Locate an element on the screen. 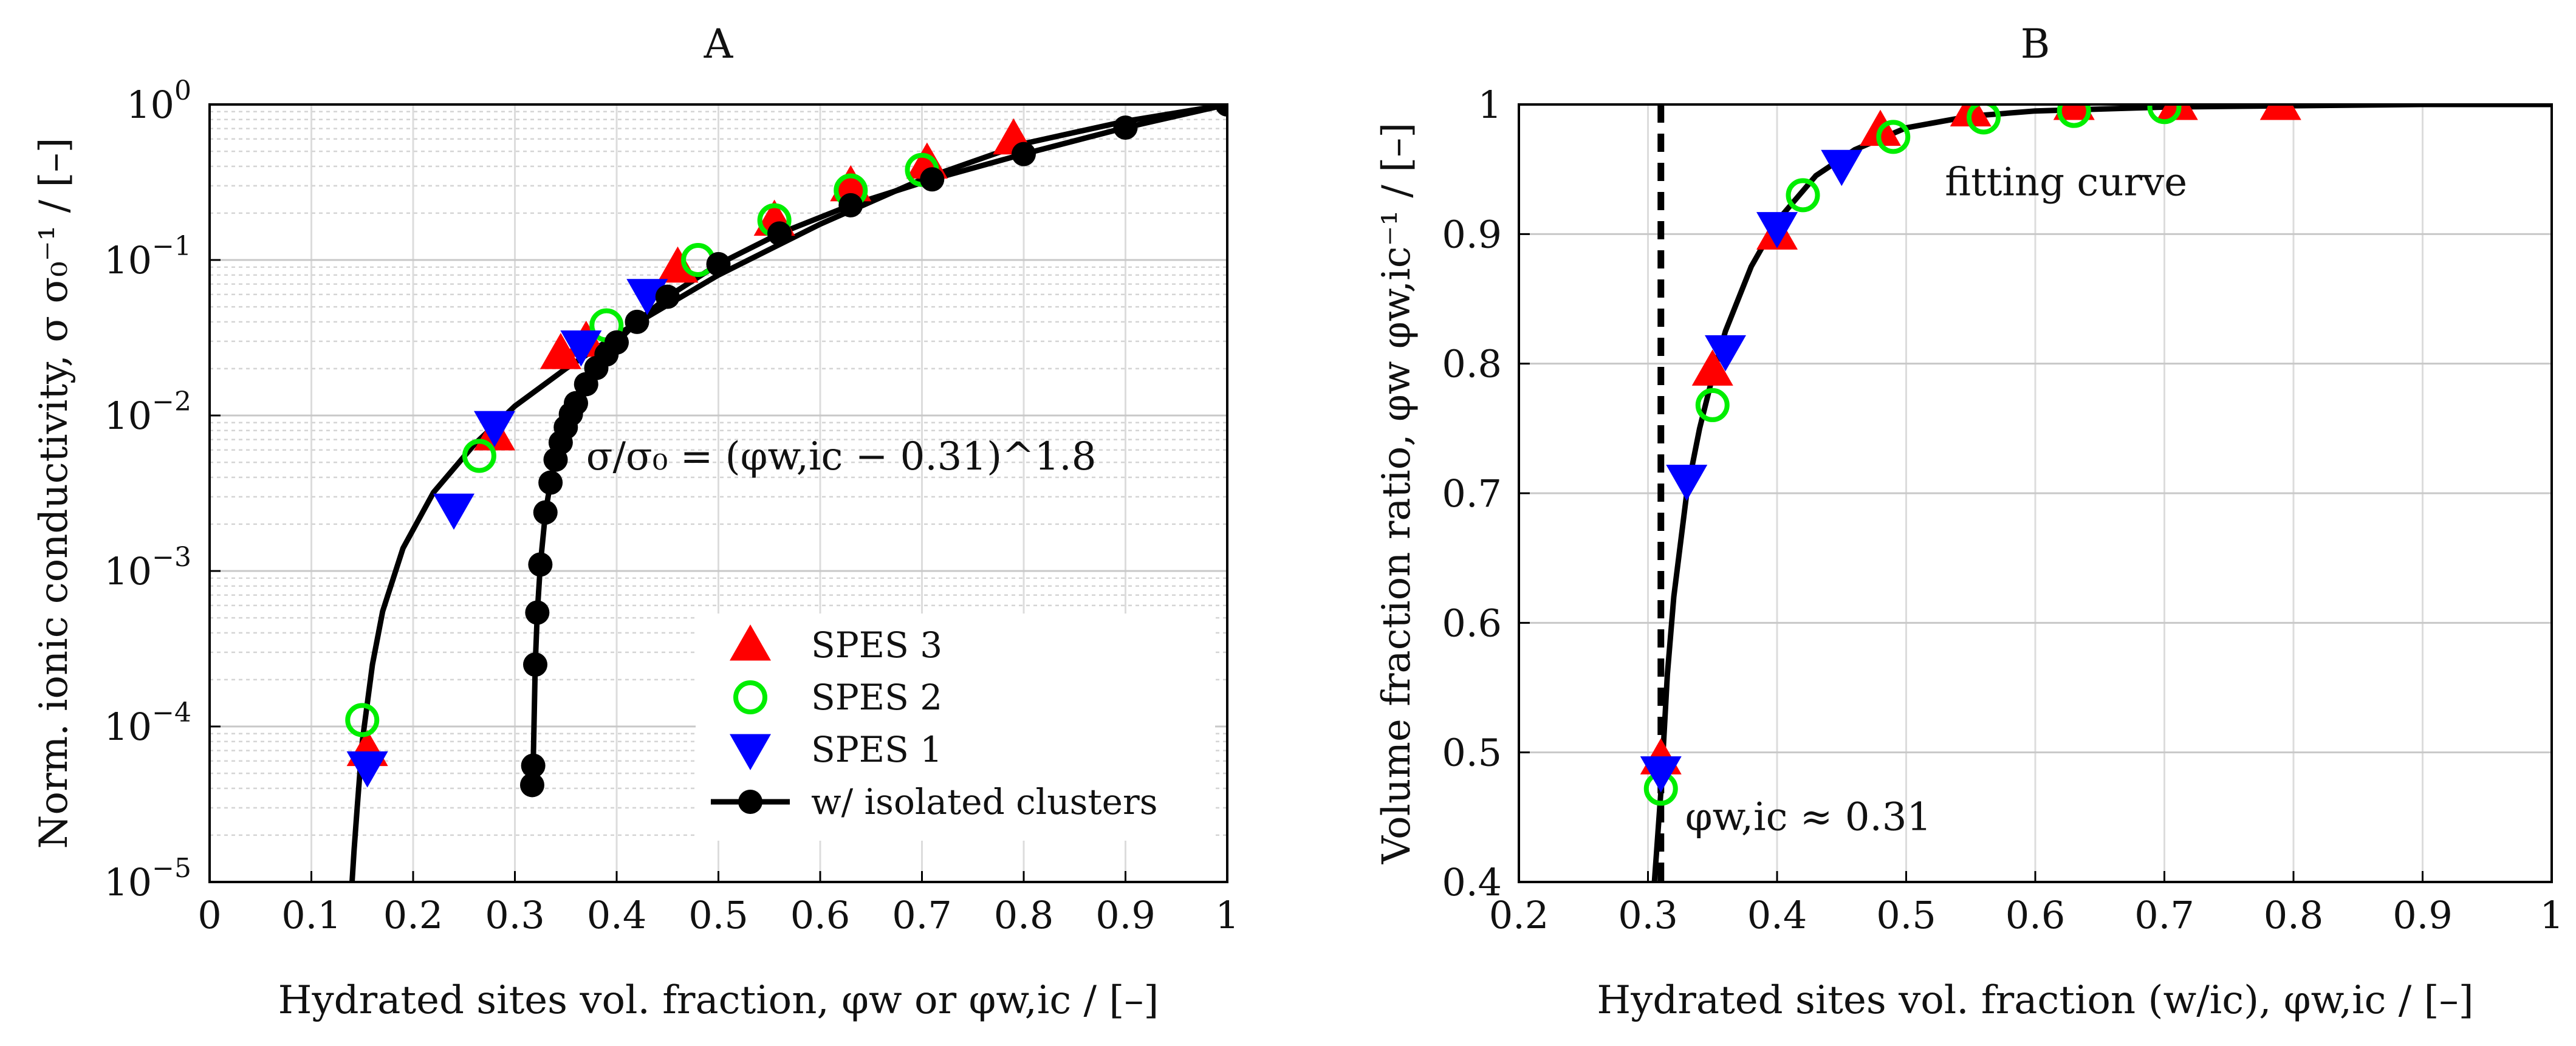 The height and width of the screenshot is (1046, 2576). legend-label: SPES 2 is located at coordinates (876, 697).